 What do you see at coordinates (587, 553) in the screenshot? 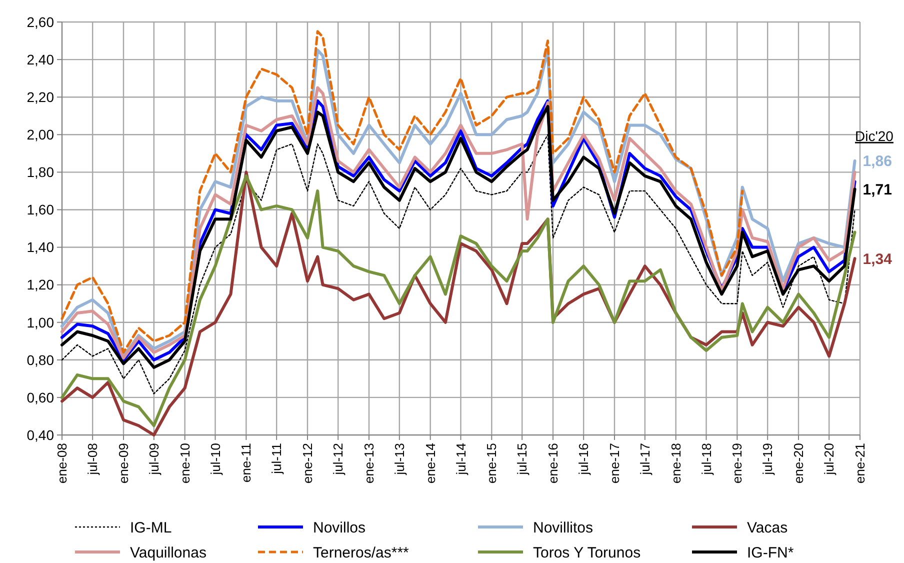
I see `legend-label: Toros Y Torunos` at bounding box center [587, 553].